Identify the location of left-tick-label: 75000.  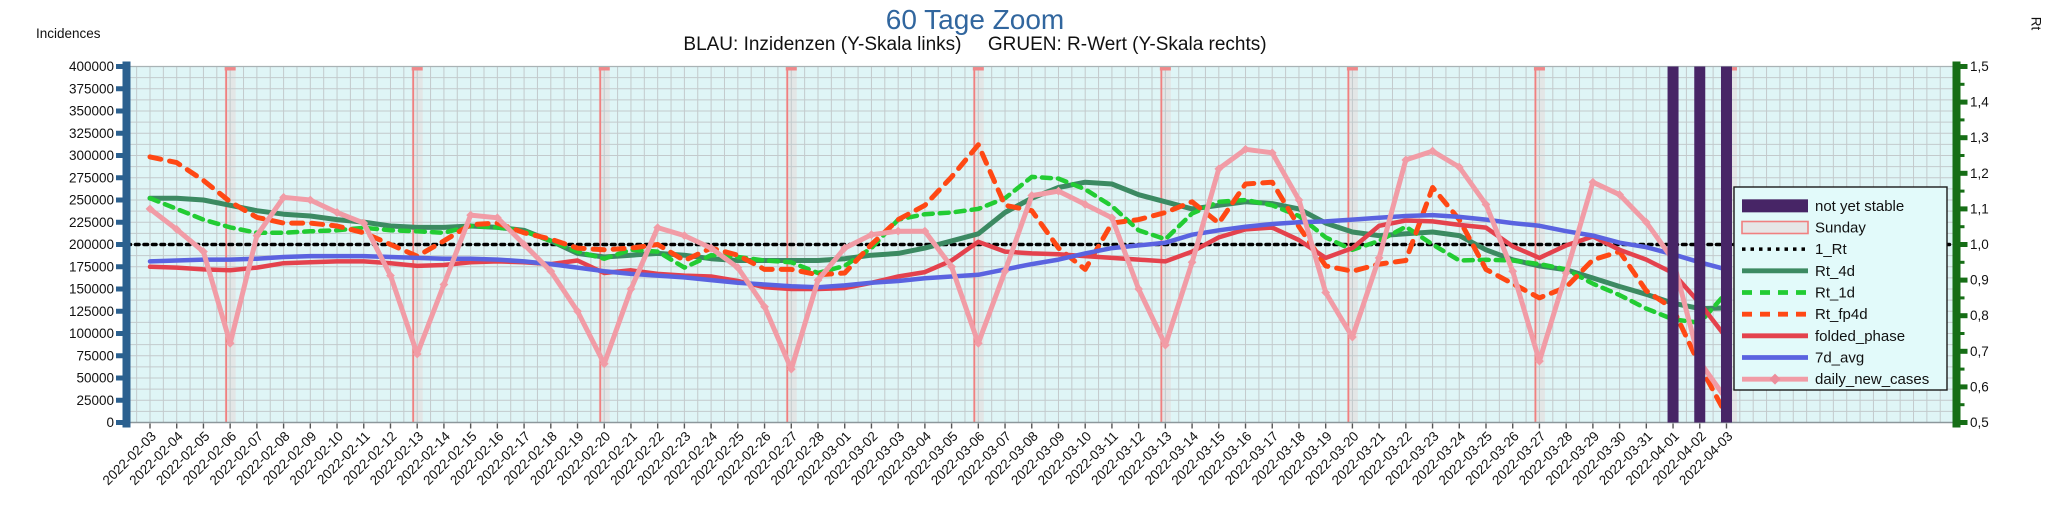
(95, 355).